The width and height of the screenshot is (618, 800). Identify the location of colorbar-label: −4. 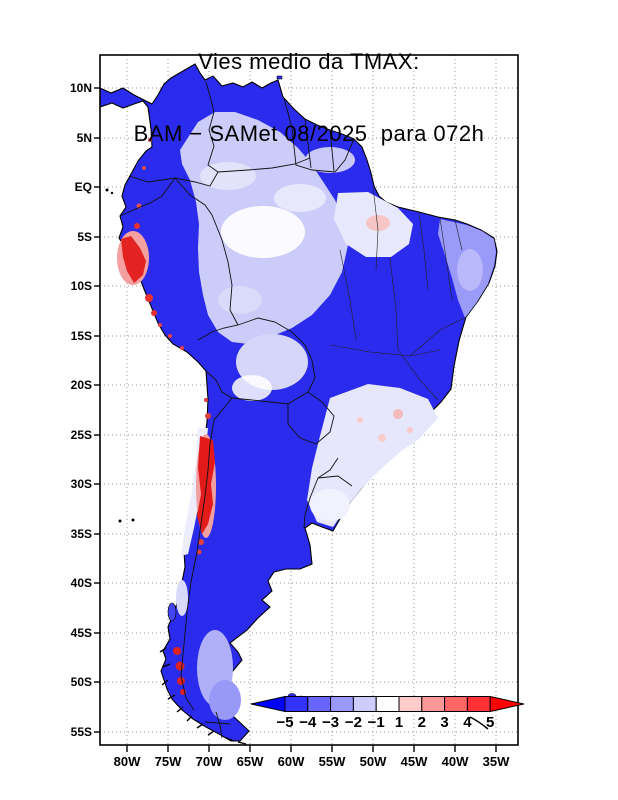
(308, 722).